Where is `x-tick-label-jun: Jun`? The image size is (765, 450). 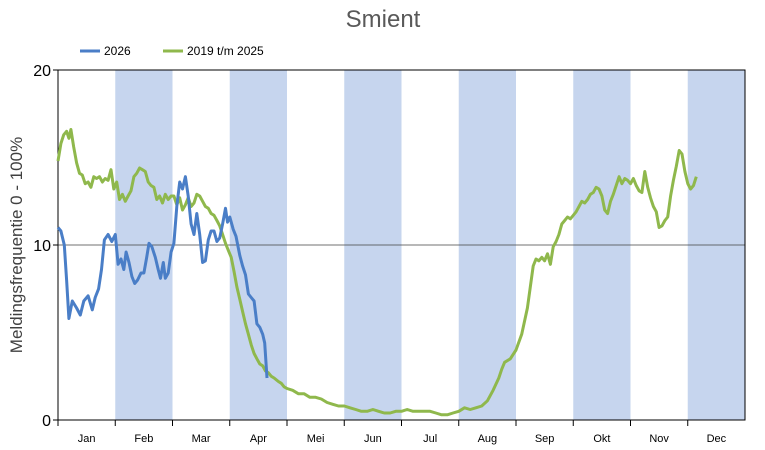 x-tick-label-jun: Jun is located at coordinates (373, 439).